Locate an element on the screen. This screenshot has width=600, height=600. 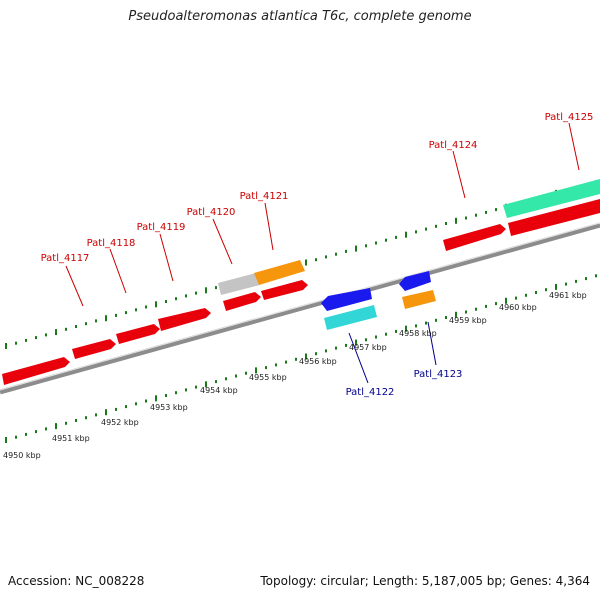
ruler-label: 4951 kbp is located at coordinates (71, 438).